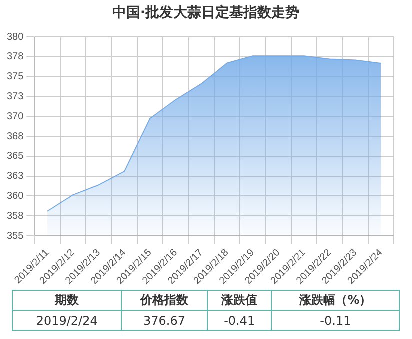 The height and width of the screenshot is (339, 412). Describe the element at coordinates (165, 300) in the screenshot. I see `text: 价格指数` at that location.